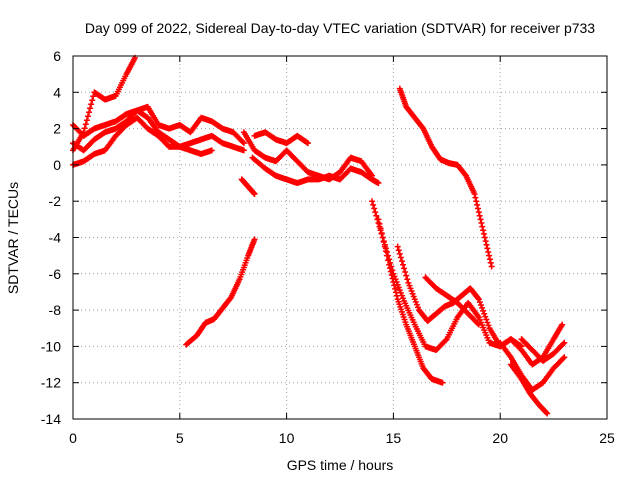 This screenshot has width=640, height=480. Describe the element at coordinates (51, 419) in the screenshot. I see `y-tick-label: -14` at that location.